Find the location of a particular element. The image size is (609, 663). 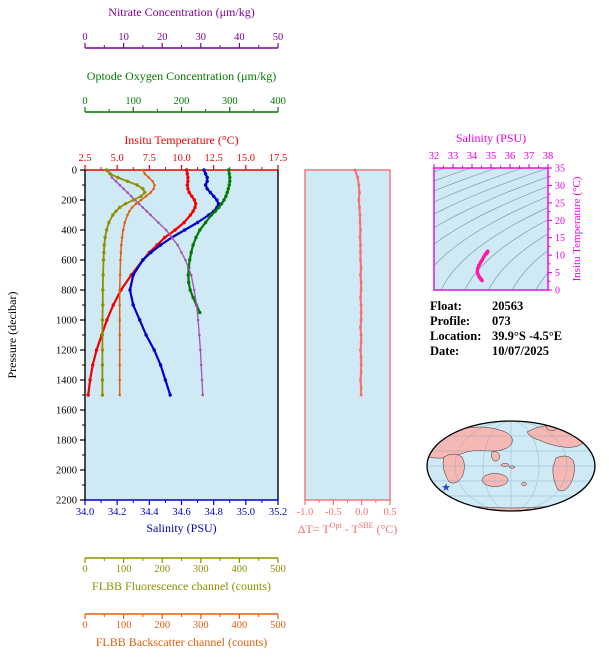

tick-label: 38 is located at coordinates (548, 156).